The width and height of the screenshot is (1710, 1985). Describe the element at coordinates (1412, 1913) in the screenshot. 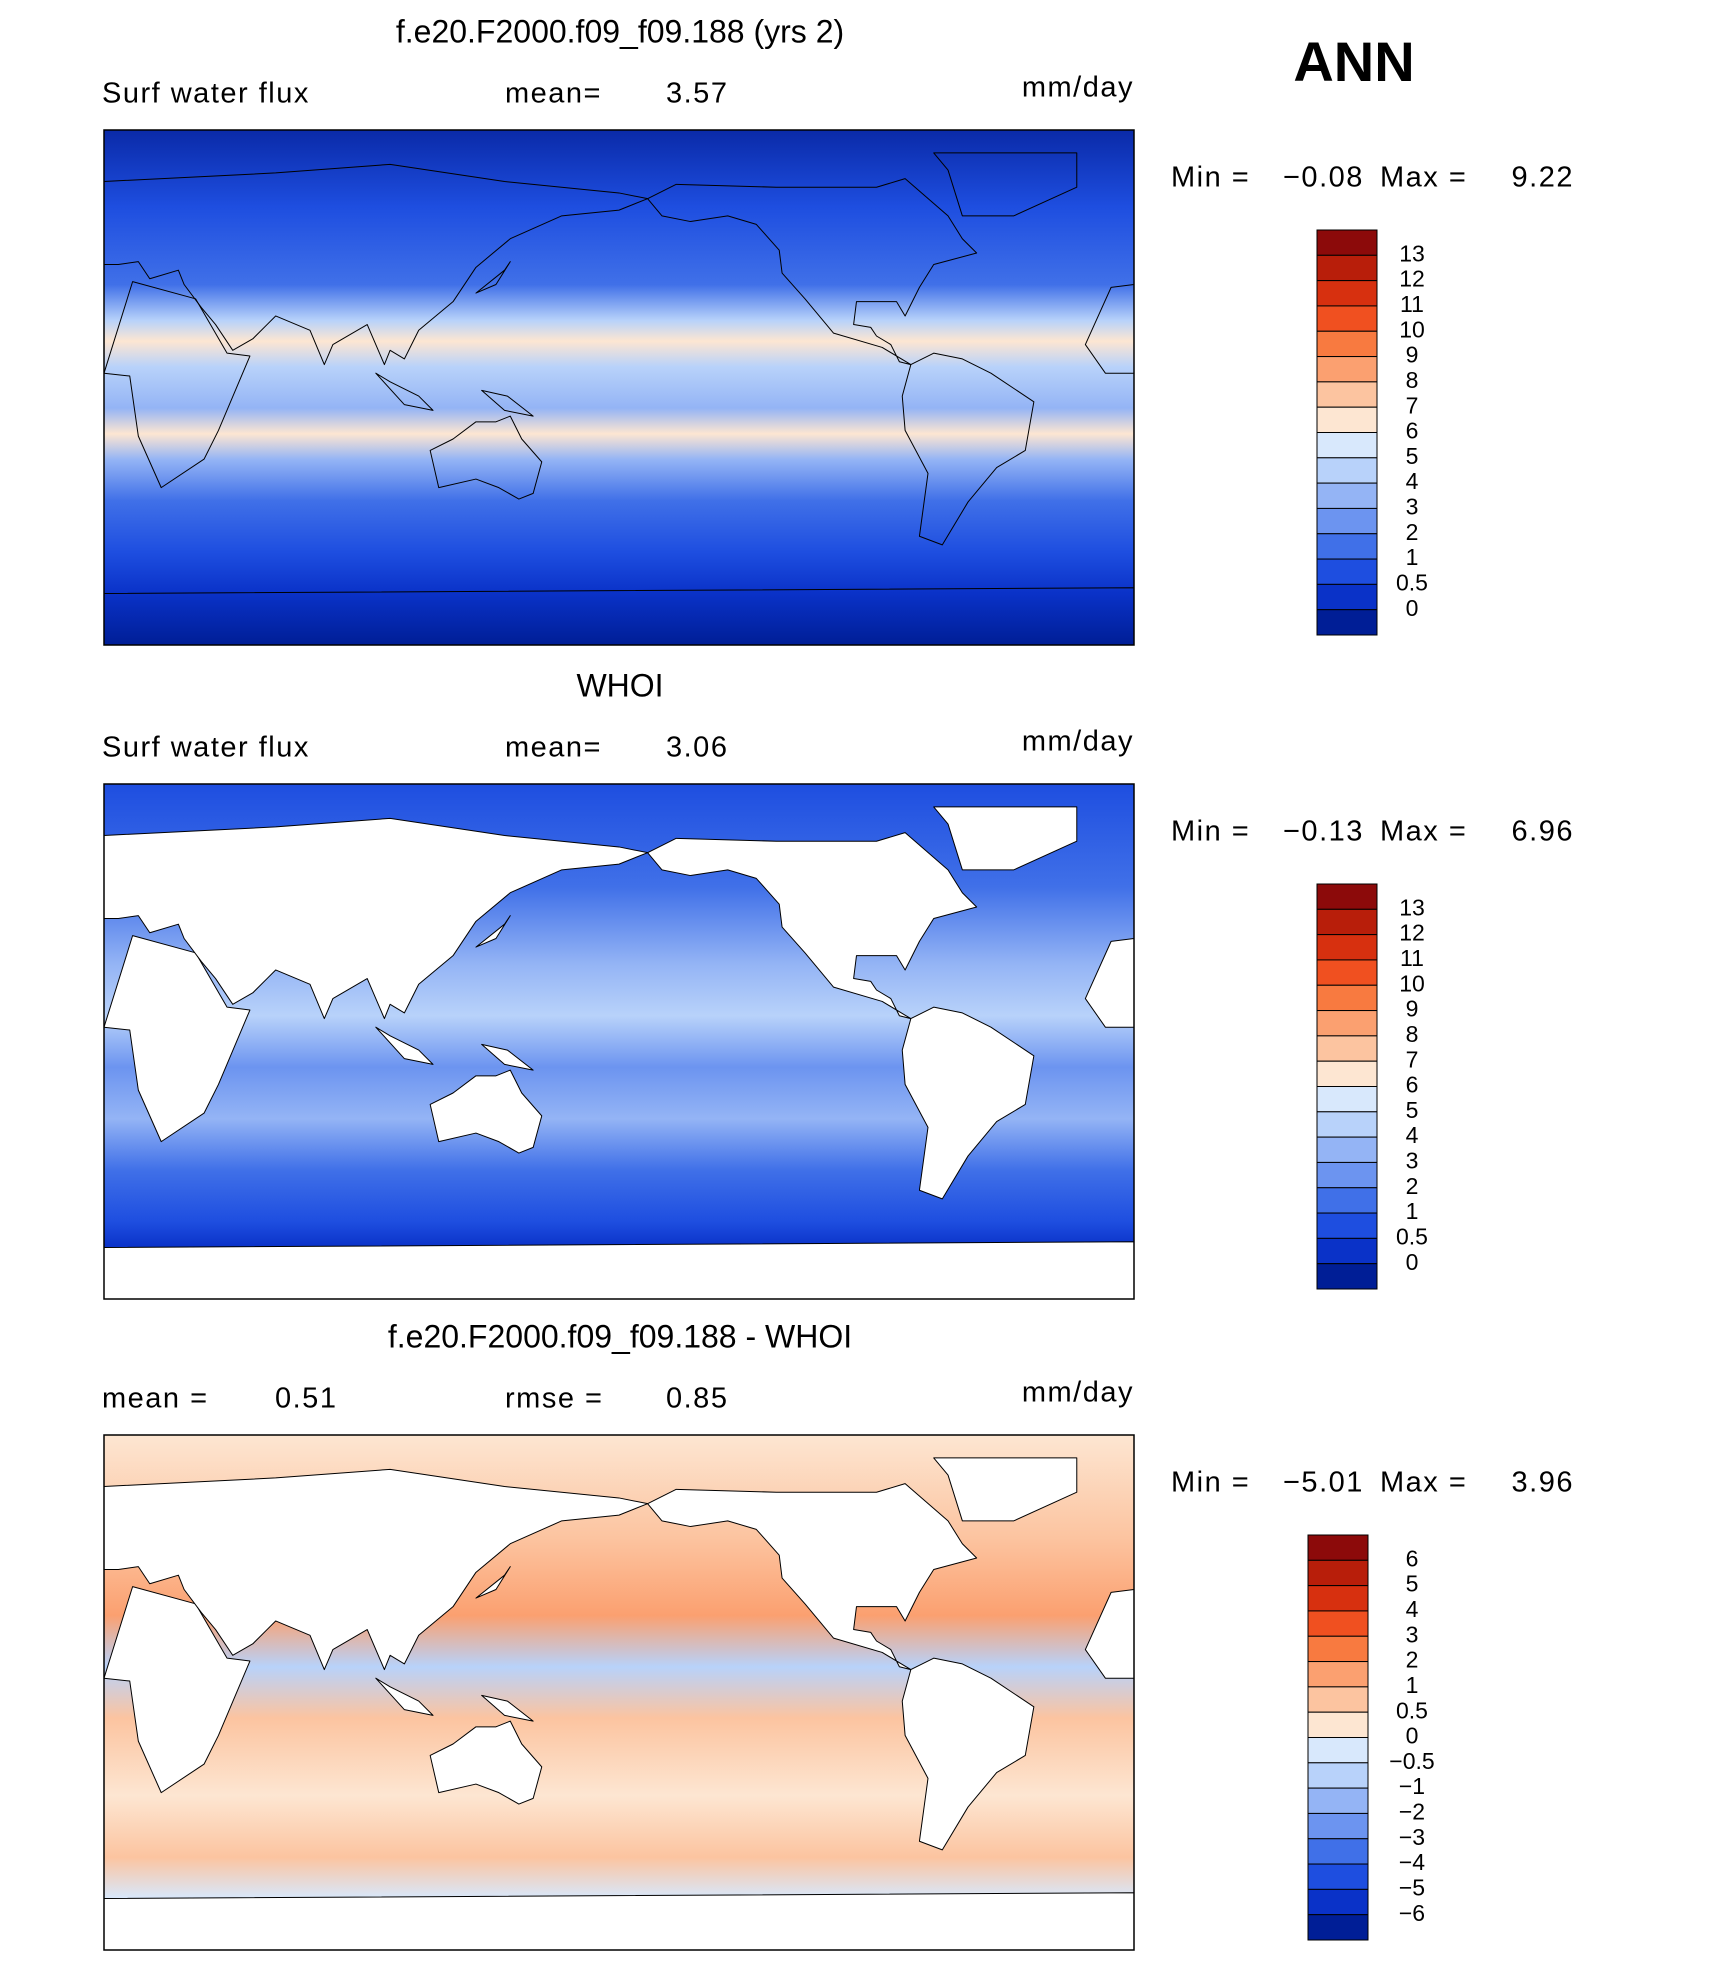

I see `colorbar-label: −6` at that location.